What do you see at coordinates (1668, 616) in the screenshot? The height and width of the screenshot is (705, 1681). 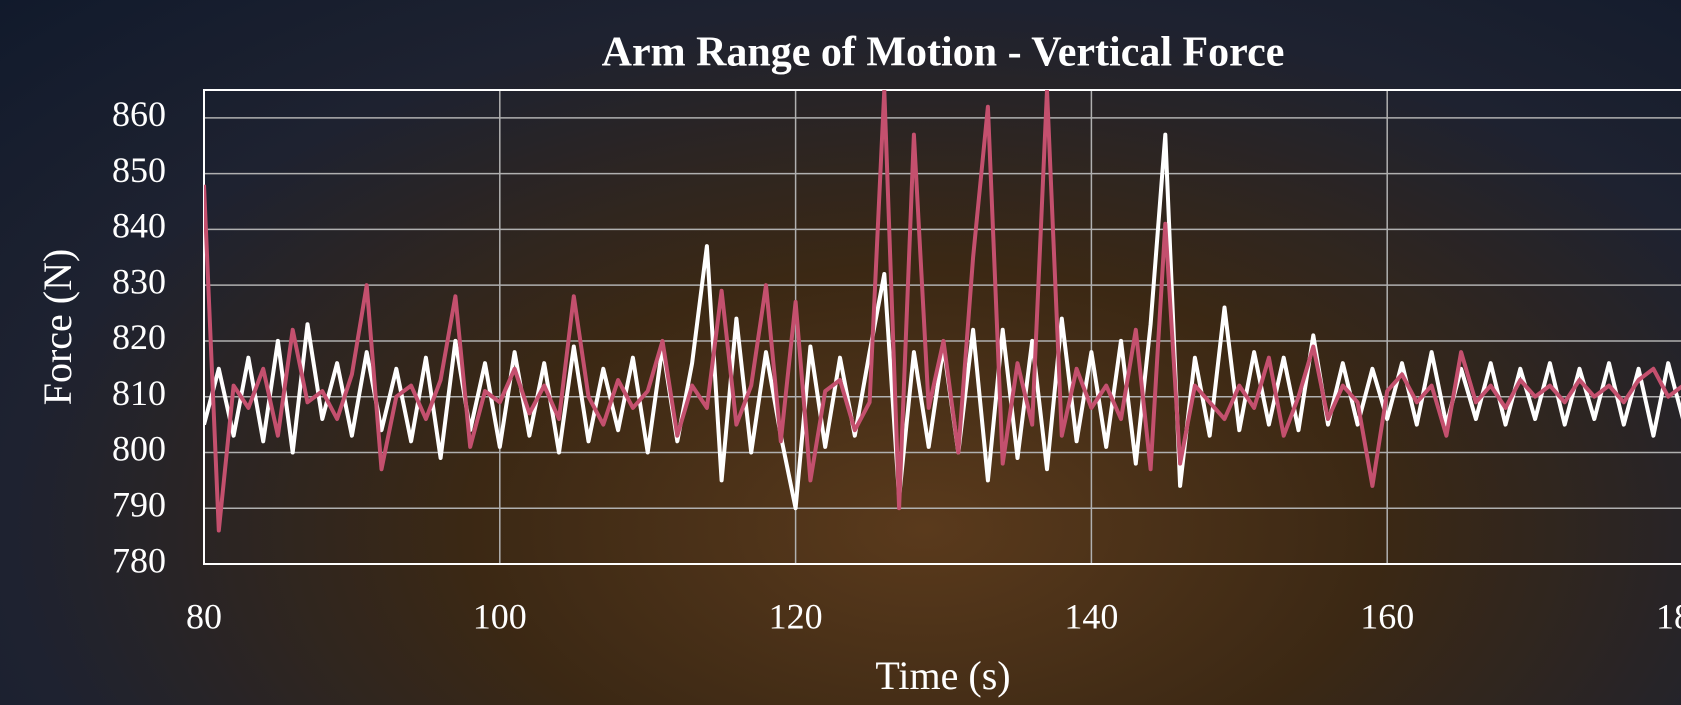 I see `x-tick-label: 180` at bounding box center [1668, 616].